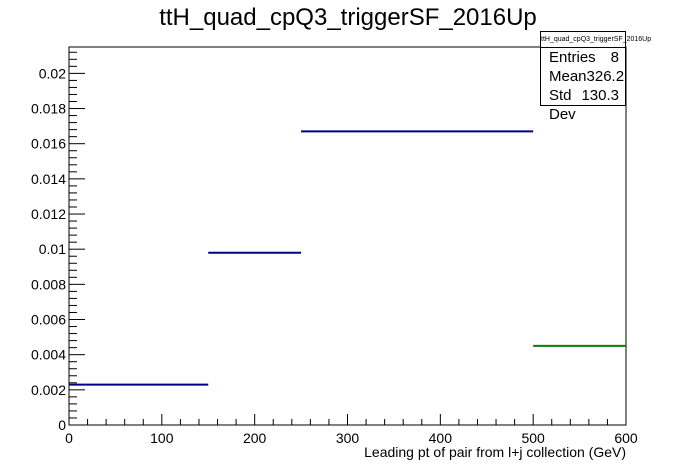 This screenshot has width=696, height=472. I want to click on stats-label: Mean, so click(568, 76).